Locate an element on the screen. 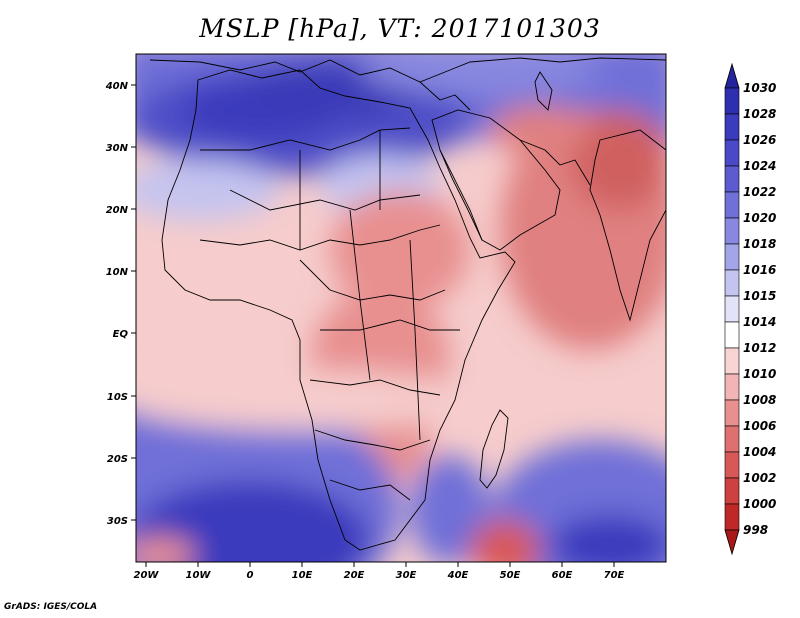 This screenshot has width=800, height=618. lon-label: 20E is located at coordinates (354, 575).